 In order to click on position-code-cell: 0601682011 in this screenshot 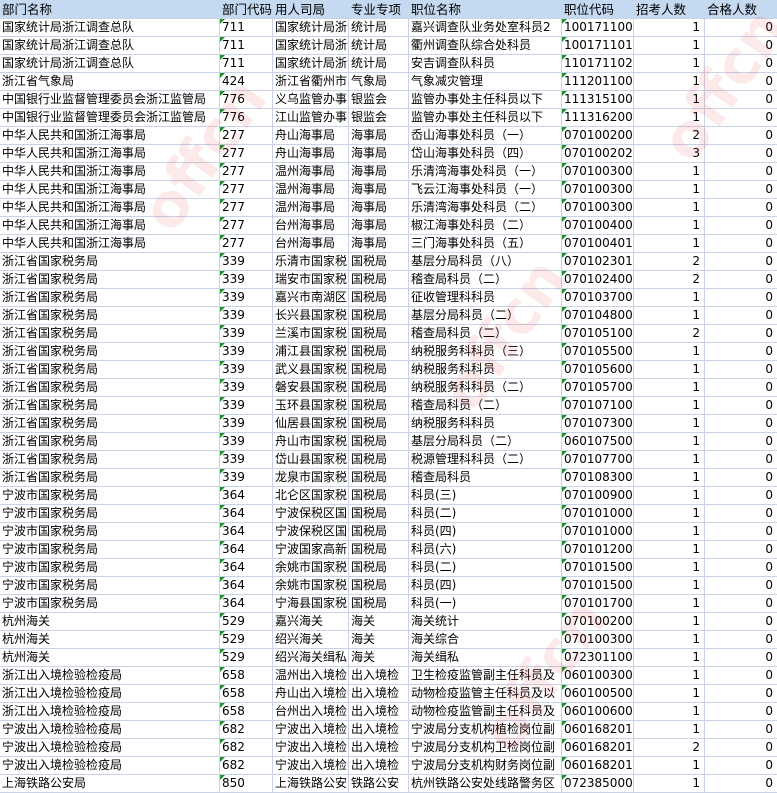, I will do `click(598, 729)`.